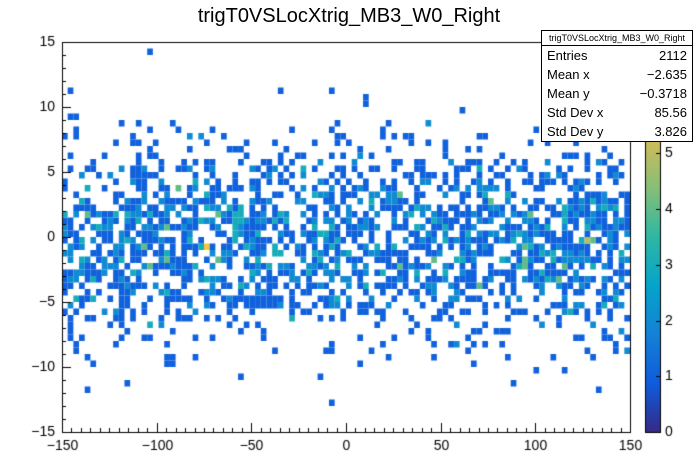 Image resolution: width=698 pixels, height=476 pixels. What do you see at coordinates (575, 131) in the screenshot?
I see `stats-label: Std Dev y` at bounding box center [575, 131].